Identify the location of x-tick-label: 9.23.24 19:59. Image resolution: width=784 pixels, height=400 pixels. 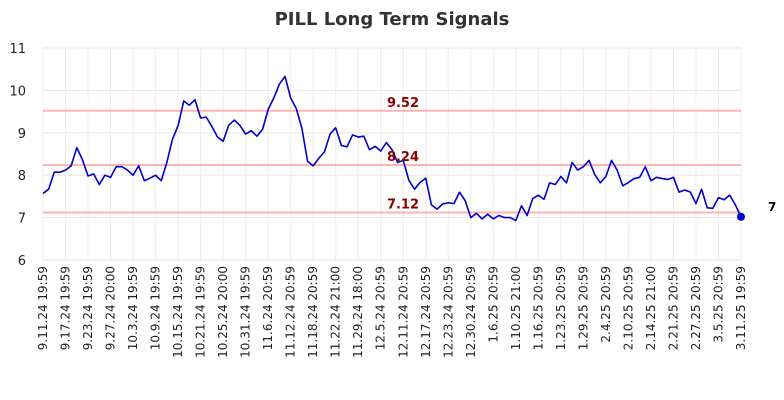
(88, 308).